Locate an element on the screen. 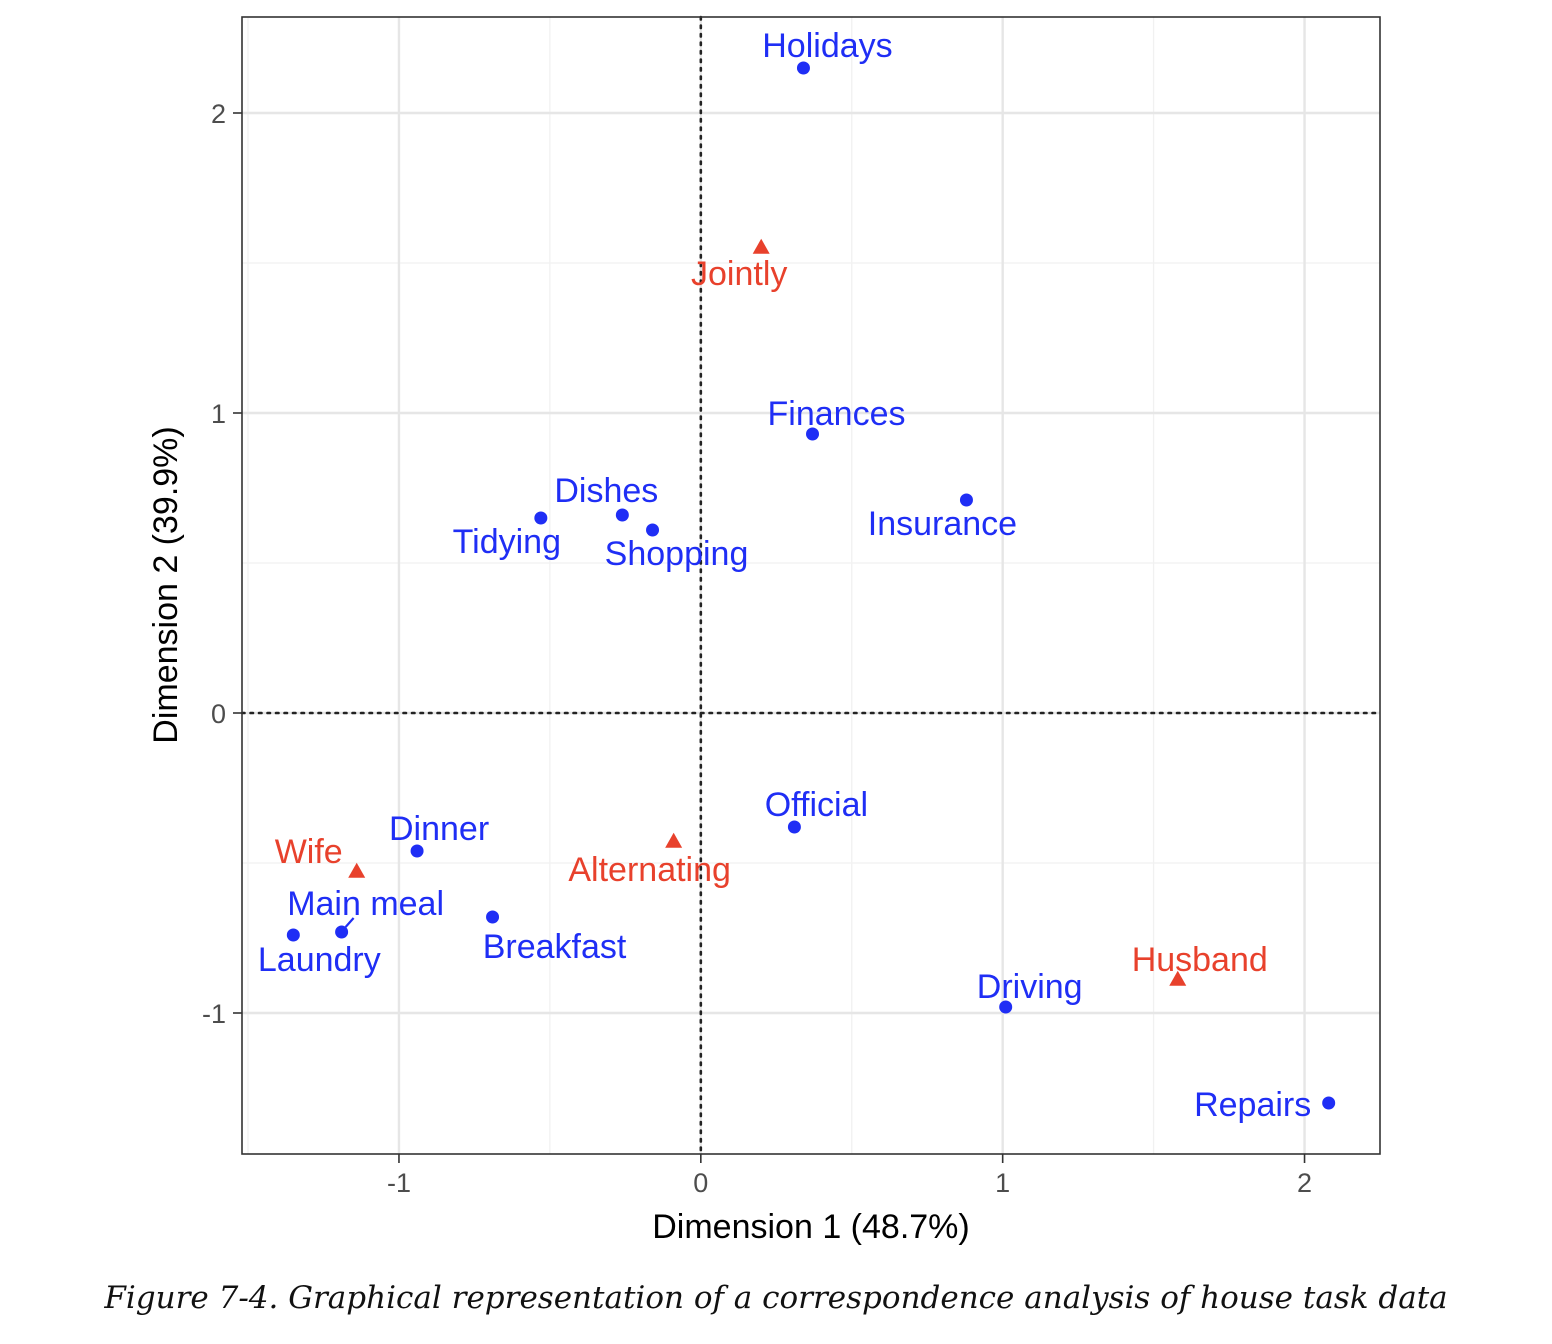 The height and width of the screenshot is (1344, 1552). triangle-alternating is located at coordinates (674, 840).